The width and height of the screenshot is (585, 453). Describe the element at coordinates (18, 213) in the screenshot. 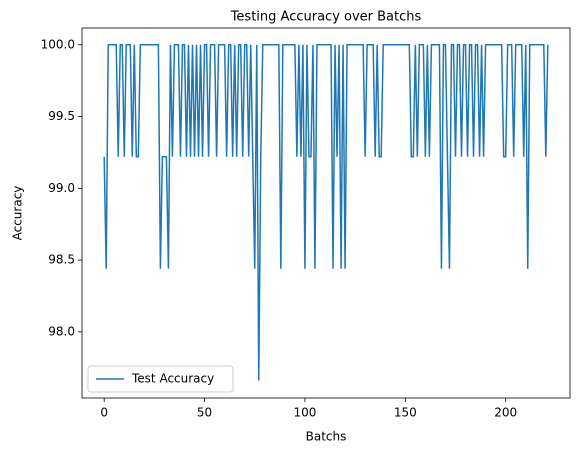

I see `y-axis-label: Accuracy` at that location.